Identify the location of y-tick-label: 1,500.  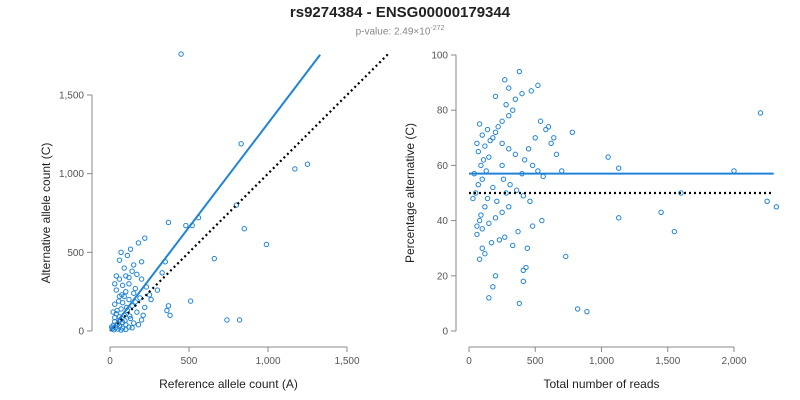
(71, 96).